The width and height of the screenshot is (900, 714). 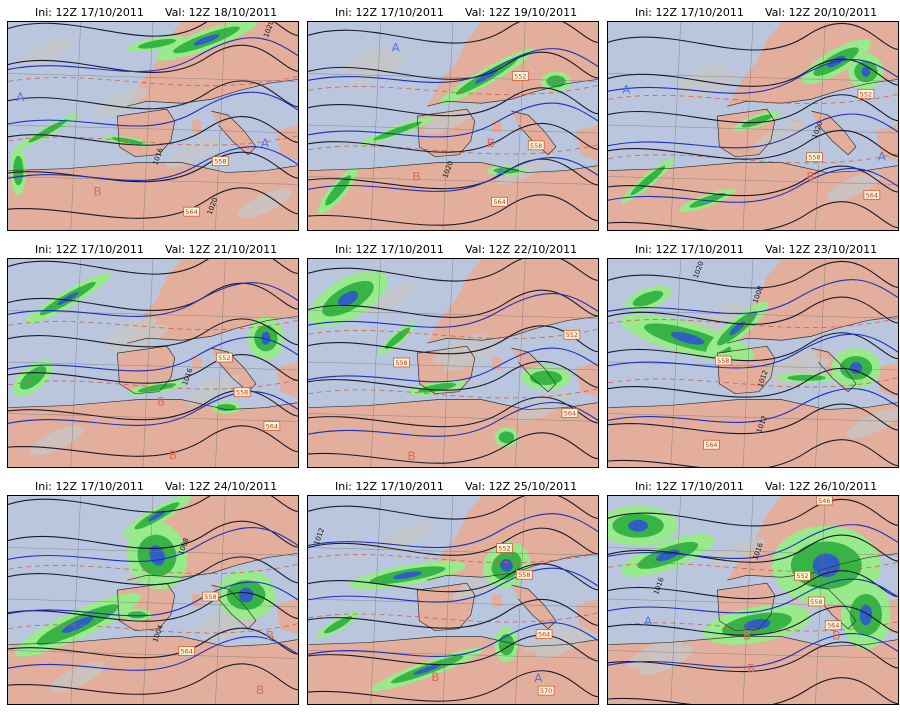 I want to click on map-canvas: 552 558 564 B, so click(x=453, y=363).